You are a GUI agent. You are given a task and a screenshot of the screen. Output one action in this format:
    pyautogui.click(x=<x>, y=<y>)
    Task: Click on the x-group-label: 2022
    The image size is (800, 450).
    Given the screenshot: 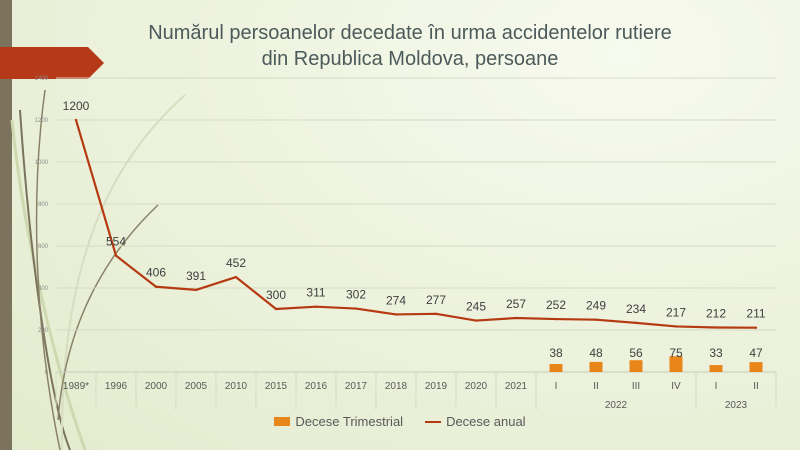 What is the action you would take?
    pyautogui.click(x=616, y=405)
    